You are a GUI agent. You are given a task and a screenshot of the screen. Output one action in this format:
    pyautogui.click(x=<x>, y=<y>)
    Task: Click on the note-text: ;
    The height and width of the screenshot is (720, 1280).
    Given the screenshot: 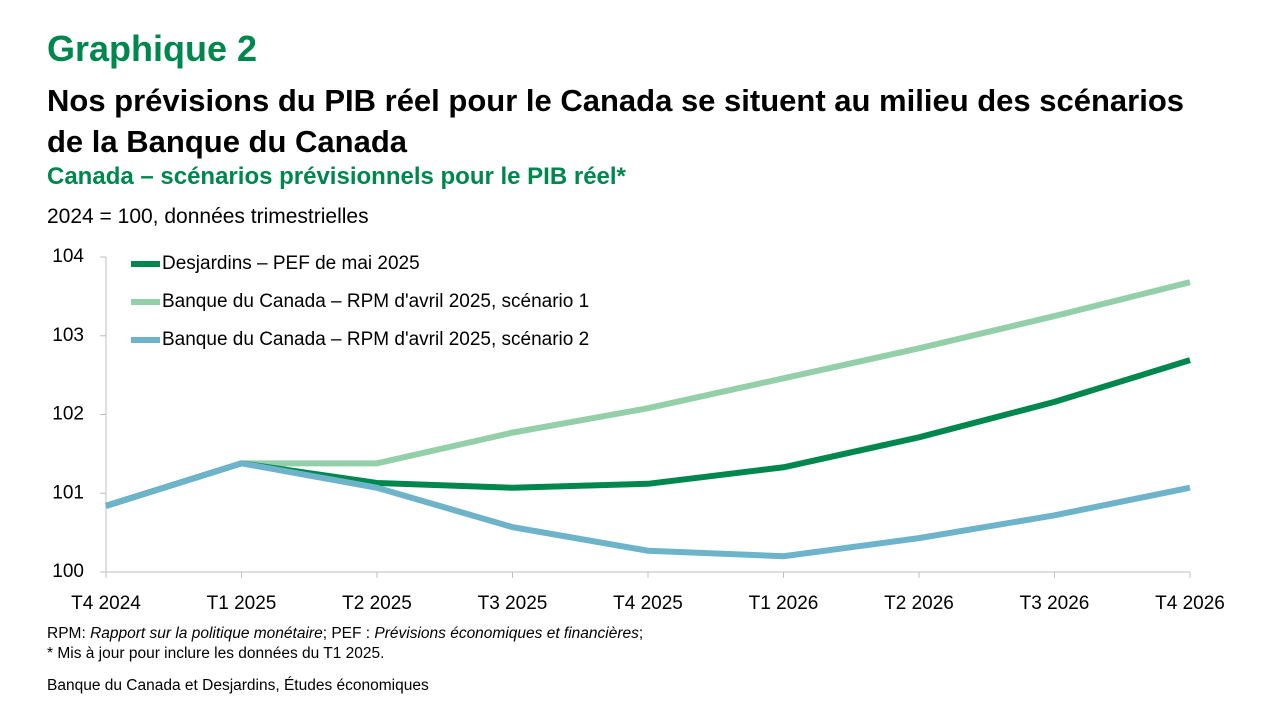 What is the action you would take?
    pyautogui.click(x=641, y=633)
    